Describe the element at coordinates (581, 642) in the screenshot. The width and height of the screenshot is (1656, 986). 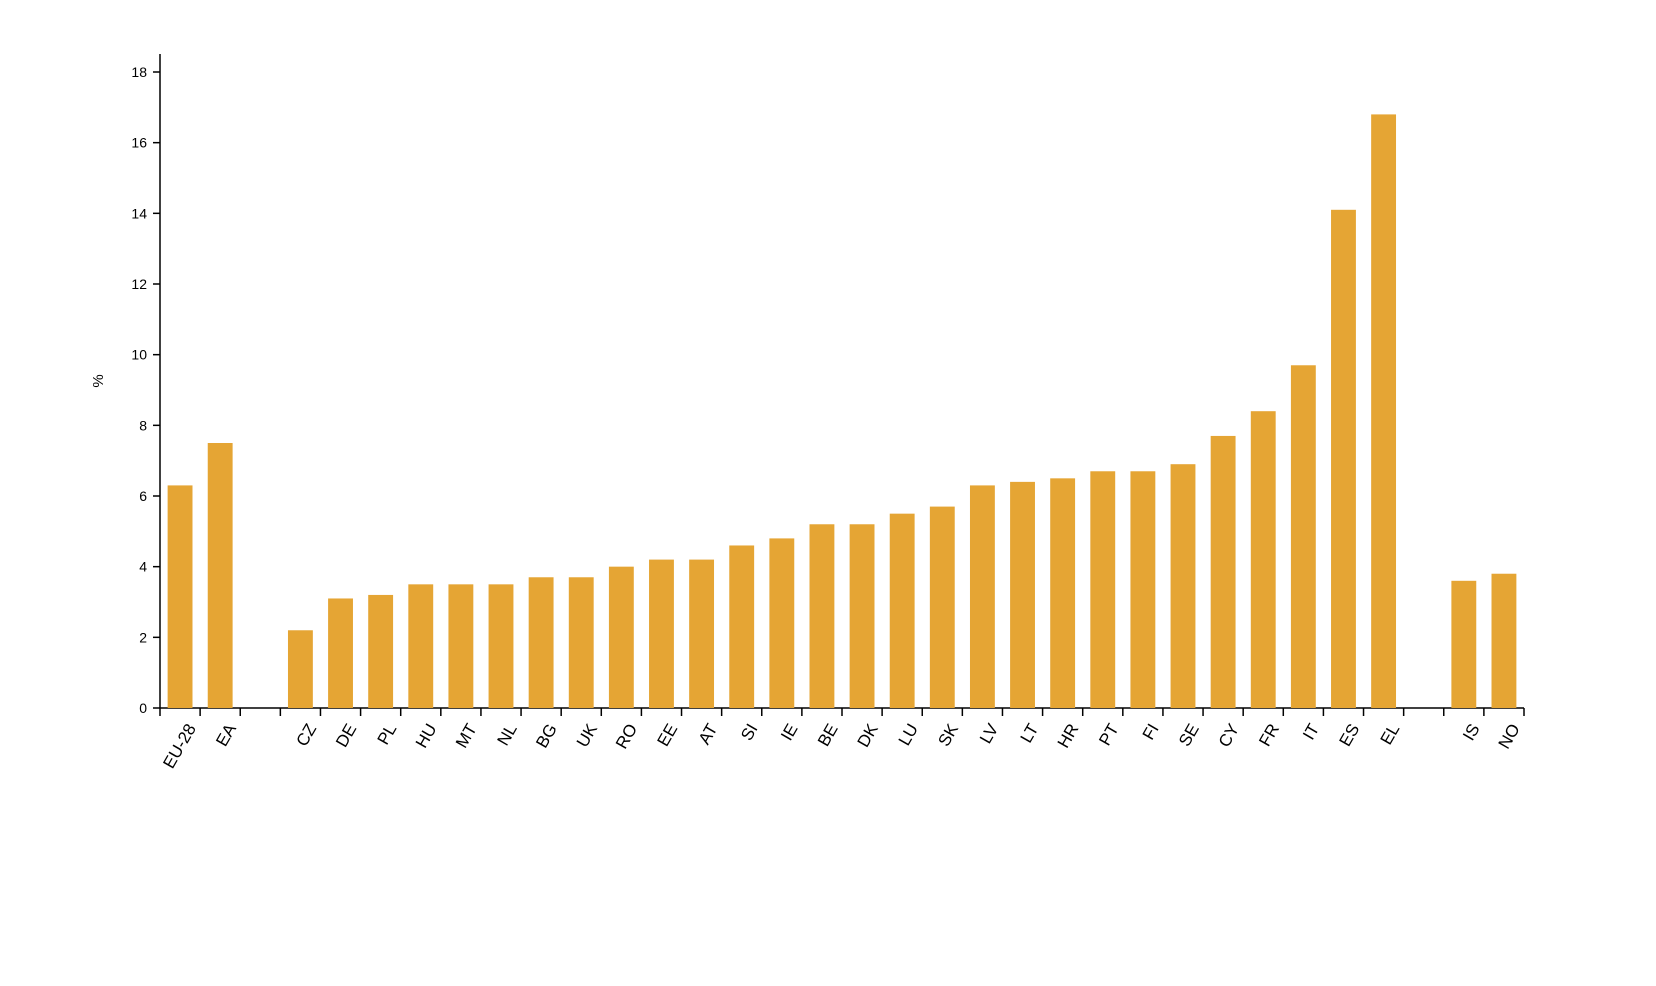
I see `bar-uk` at that location.